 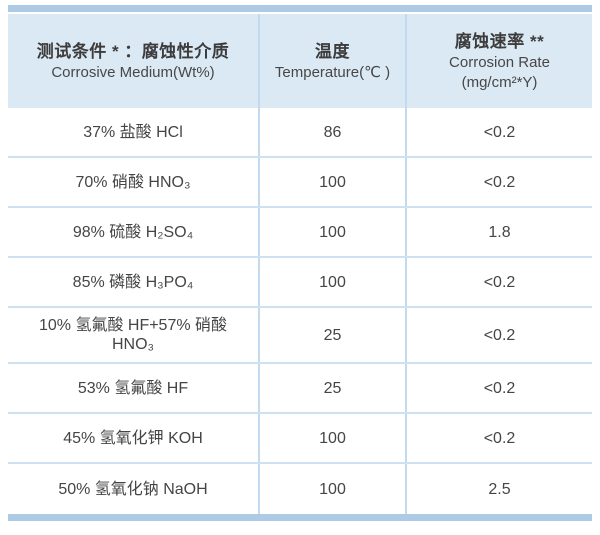 What do you see at coordinates (499, 82) in the screenshot?
I see `header-rate-unit: (mg/cm²*Y)` at bounding box center [499, 82].